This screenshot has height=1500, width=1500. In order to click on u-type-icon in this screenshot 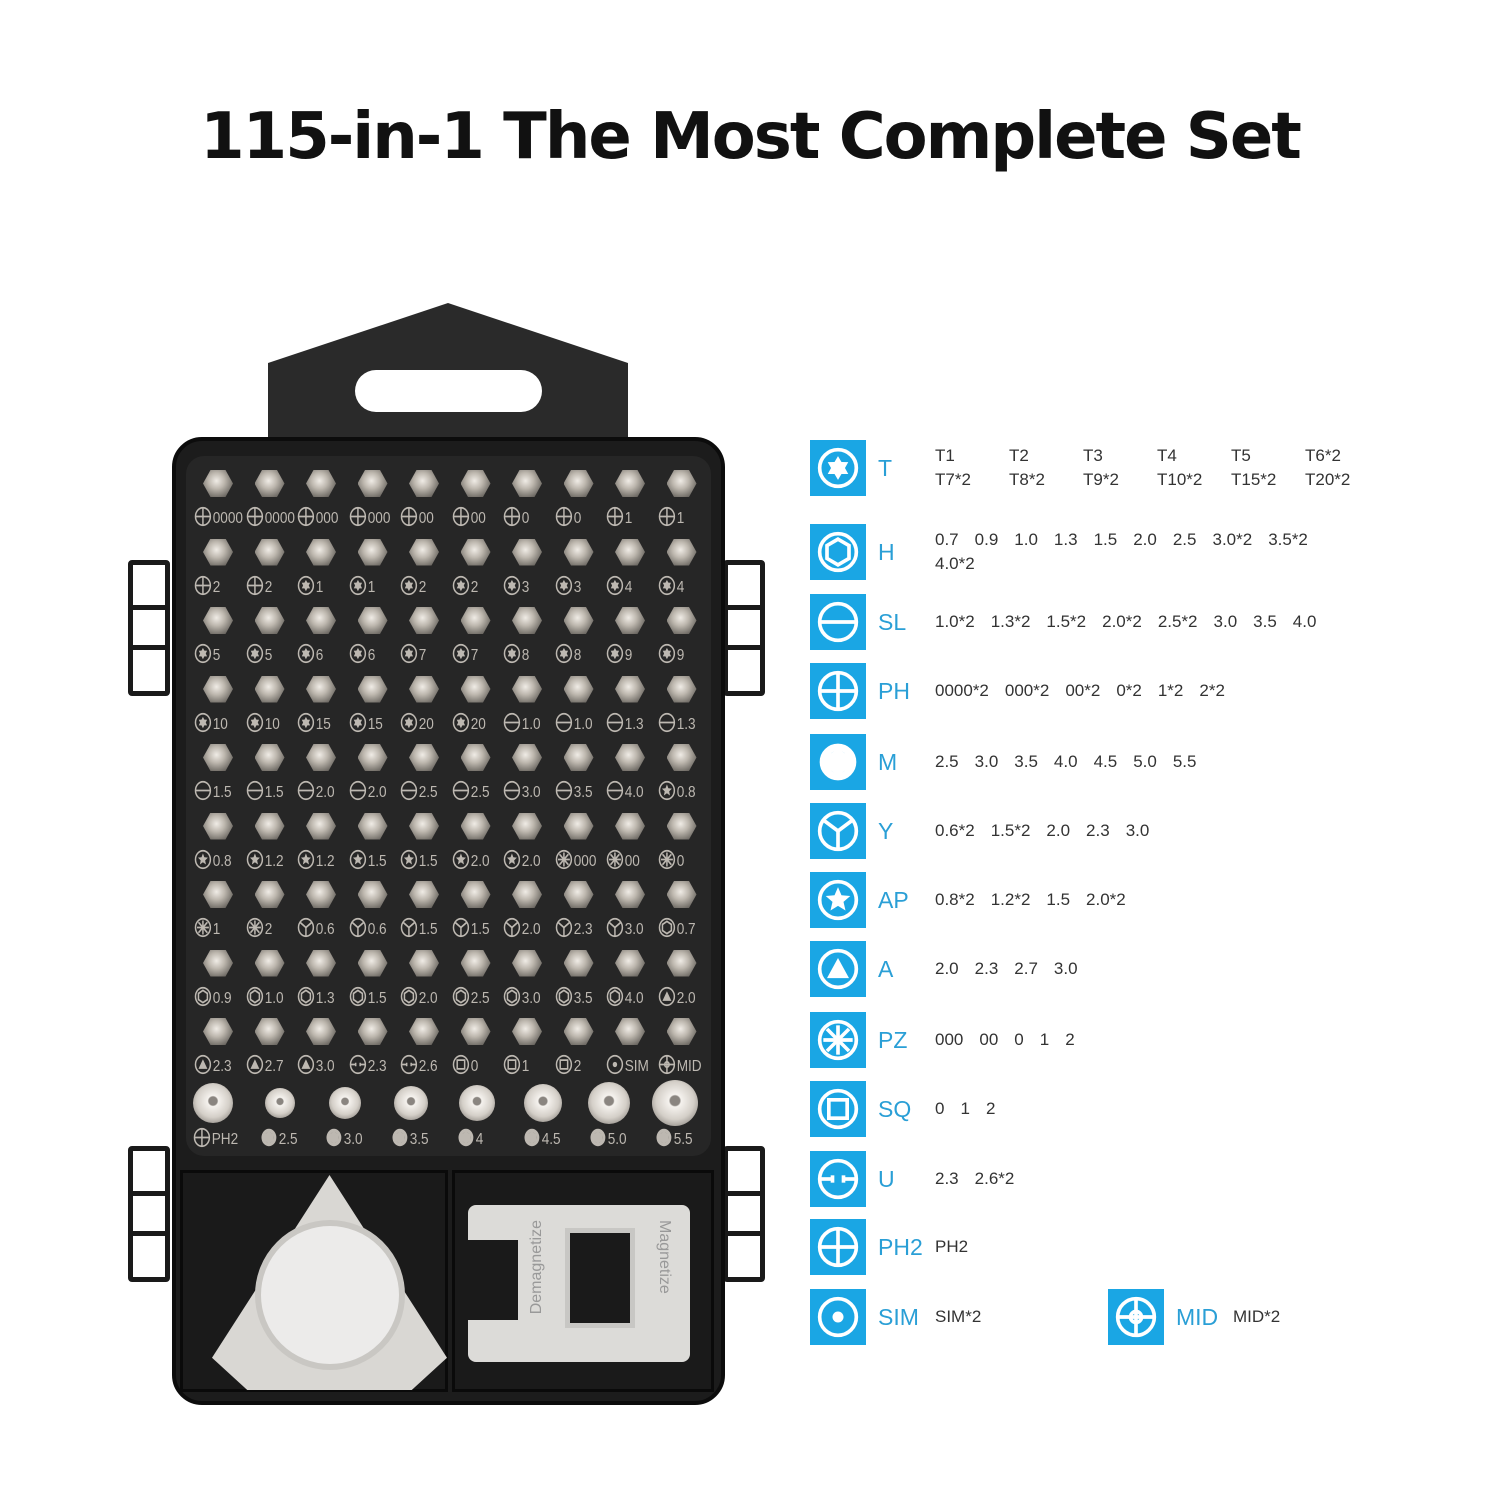, I will do `click(358, 1067)`.